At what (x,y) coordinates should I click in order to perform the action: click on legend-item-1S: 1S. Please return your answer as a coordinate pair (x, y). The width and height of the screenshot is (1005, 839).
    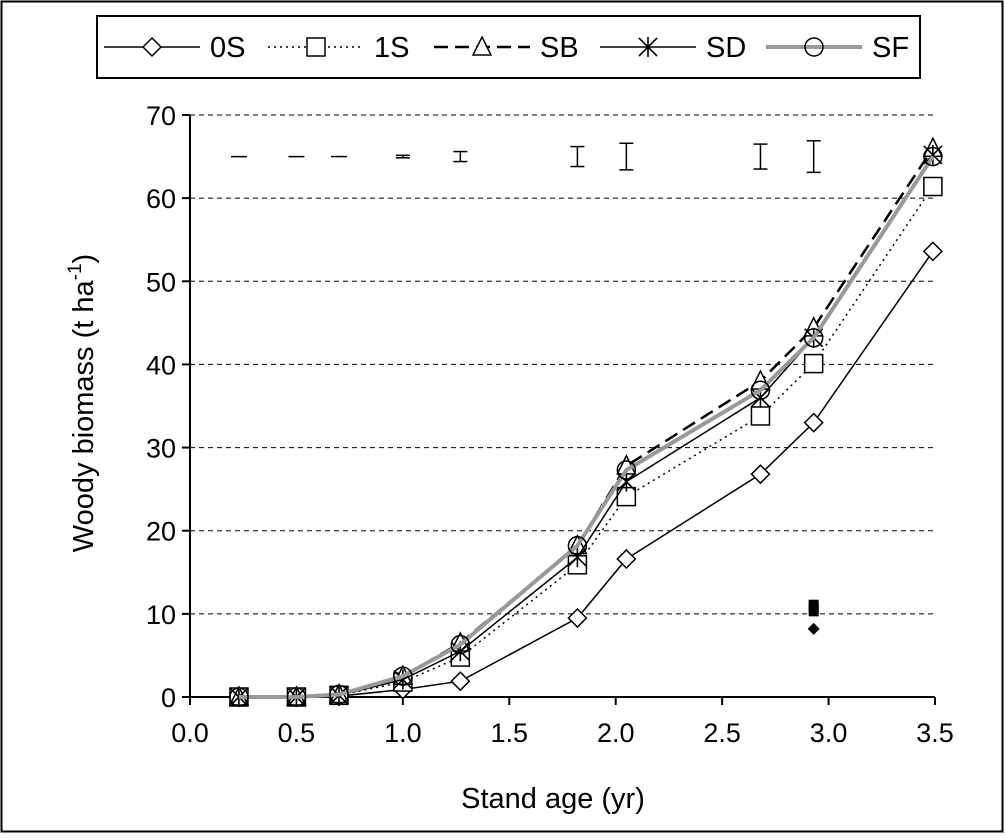
    Looking at the image, I should click on (338, 48).